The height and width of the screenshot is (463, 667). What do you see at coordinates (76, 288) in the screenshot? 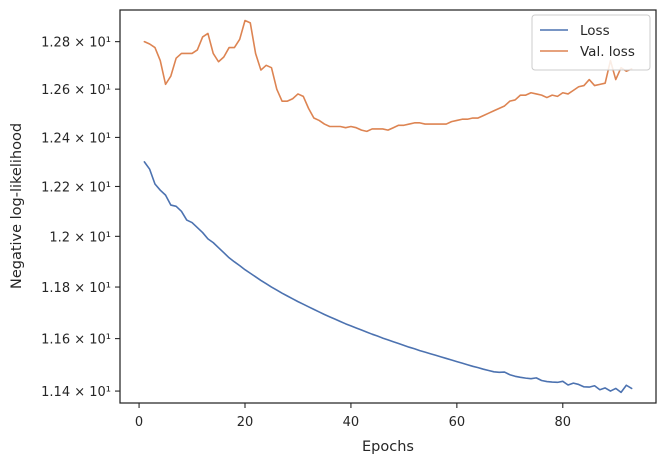
I see `y-tick-label: 1.18 × 10¹` at bounding box center [76, 288].